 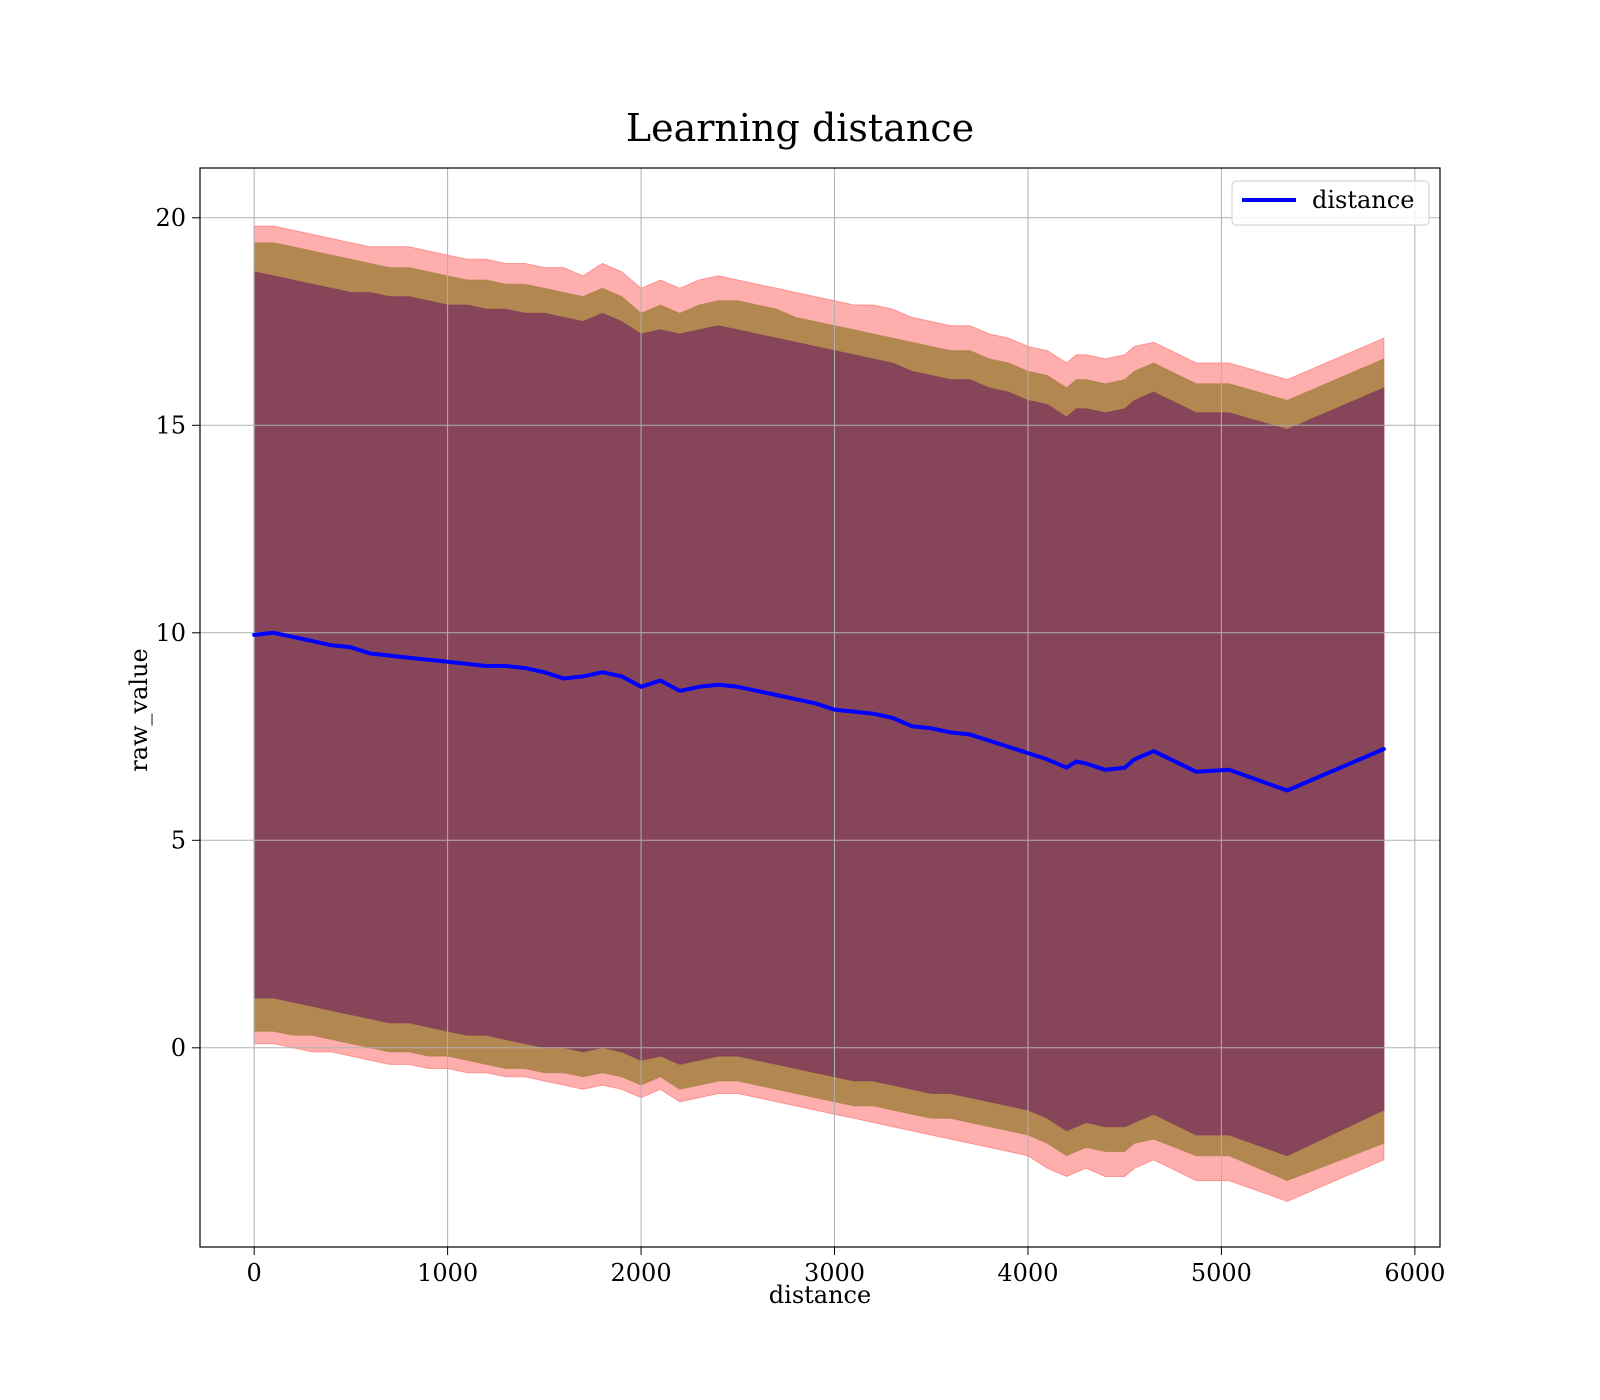 I want to click on y-axis-ticks: 0 5 10 15 20, so click(x=177, y=633).